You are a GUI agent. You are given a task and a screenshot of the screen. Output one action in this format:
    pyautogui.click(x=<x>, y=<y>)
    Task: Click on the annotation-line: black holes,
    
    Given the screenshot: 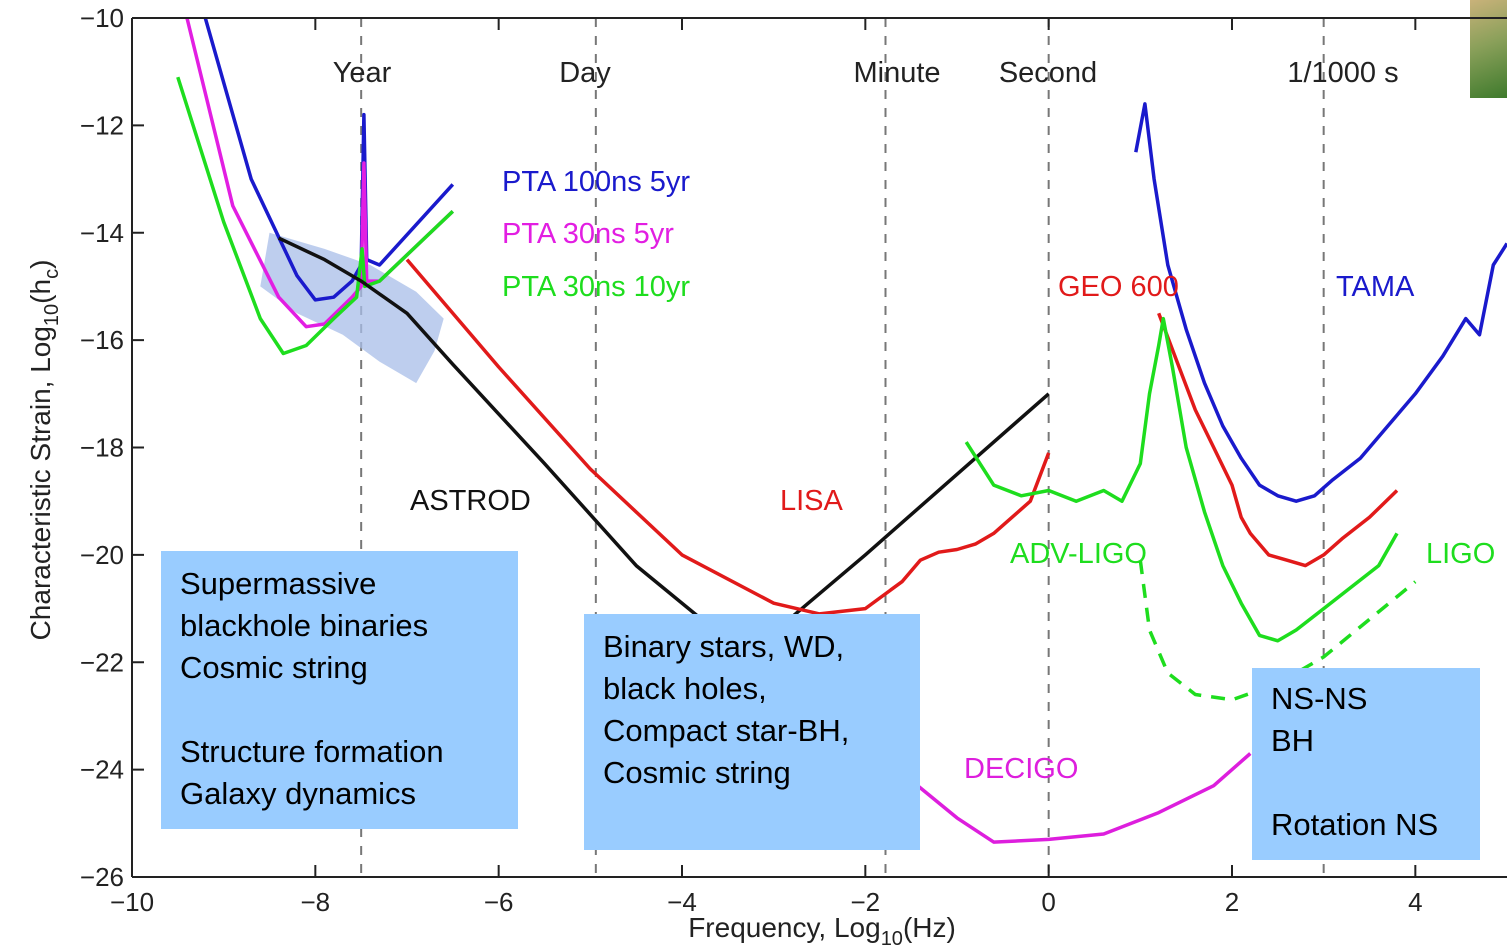 What is the action you would take?
    pyautogui.click(x=685, y=688)
    